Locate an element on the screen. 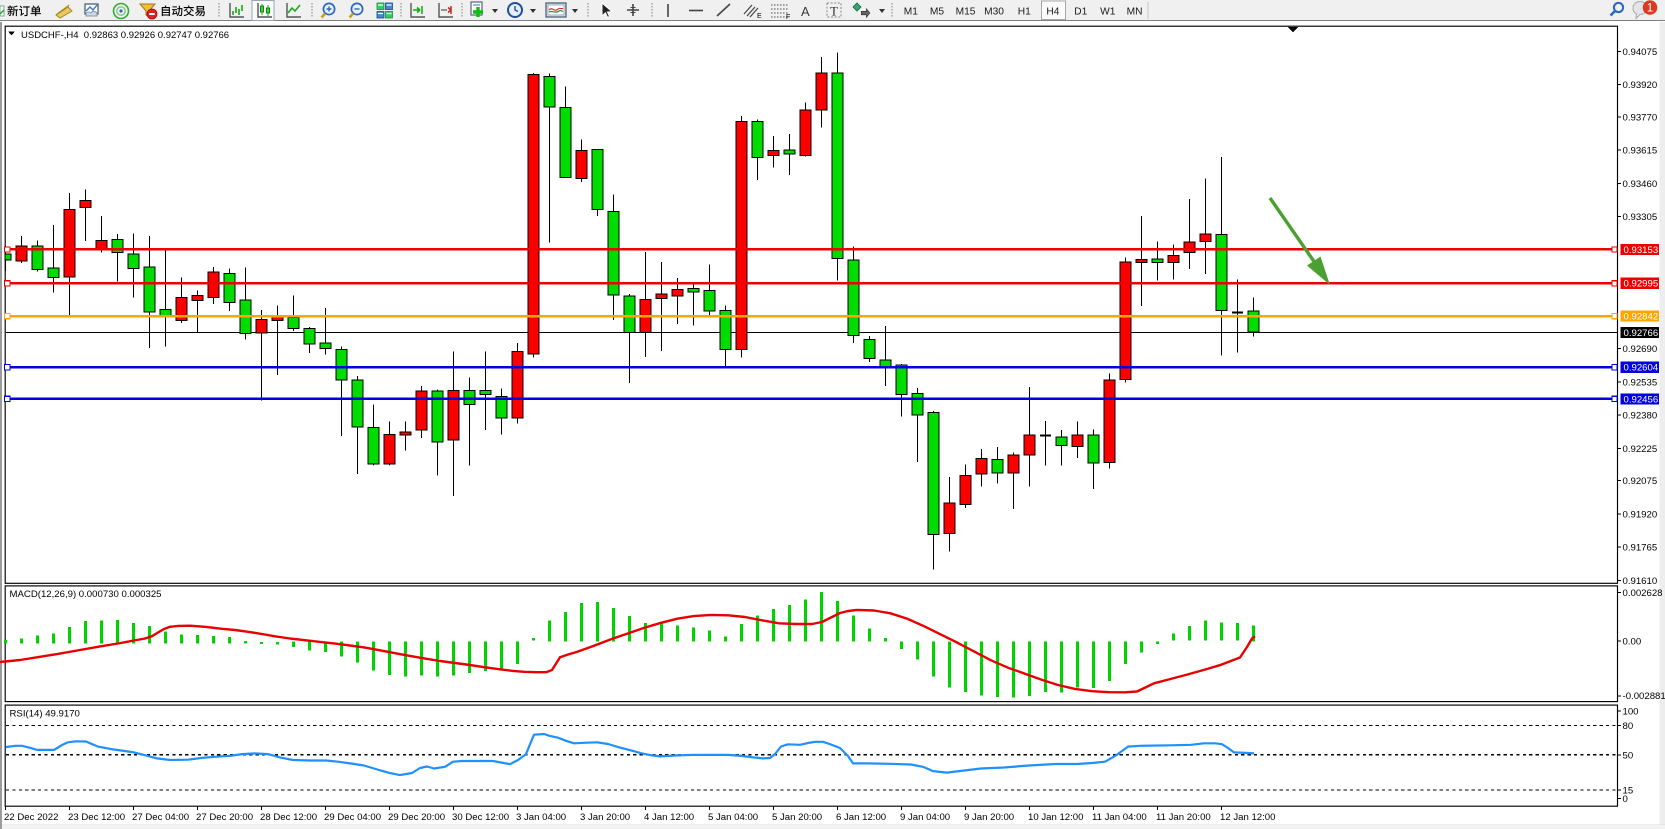  svg-text: 23 Dec 12:00 is located at coordinates (96, 817).